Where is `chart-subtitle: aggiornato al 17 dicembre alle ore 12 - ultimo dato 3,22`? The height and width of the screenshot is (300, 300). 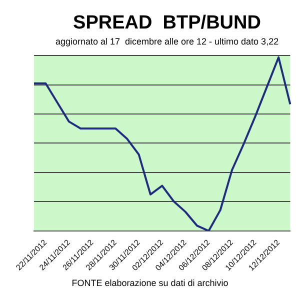 chart-subtitle: aggiornato al 17 dicembre alle ore 12 - ultimo dato 3,22 is located at coordinates (167, 41).